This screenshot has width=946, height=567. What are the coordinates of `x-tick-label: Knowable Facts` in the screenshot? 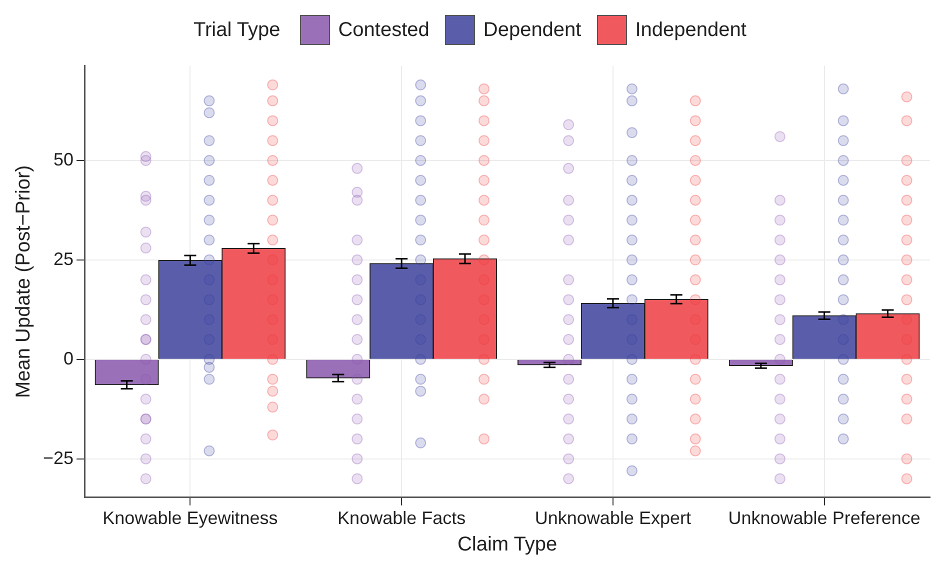 It's located at (402, 518).